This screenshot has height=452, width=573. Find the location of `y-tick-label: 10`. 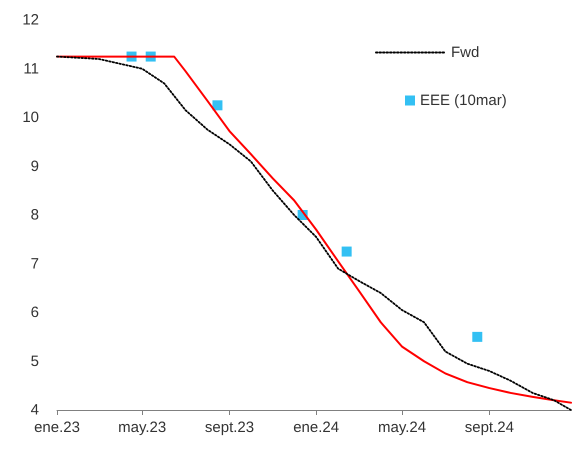

y-tick-label: 10 is located at coordinates (30, 117).